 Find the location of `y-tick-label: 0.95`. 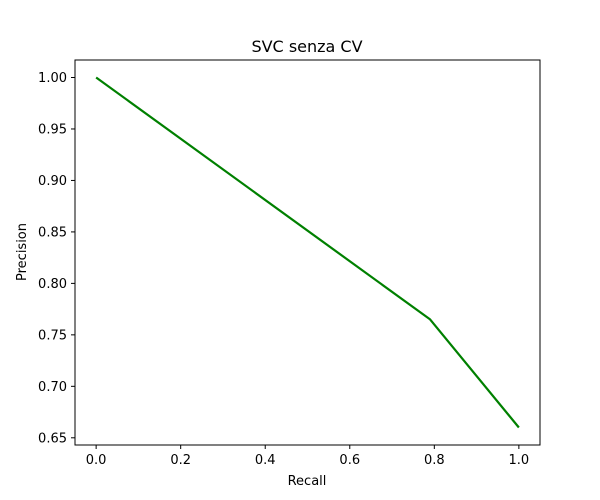

y-tick-label: 0.95 is located at coordinates (52, 129).